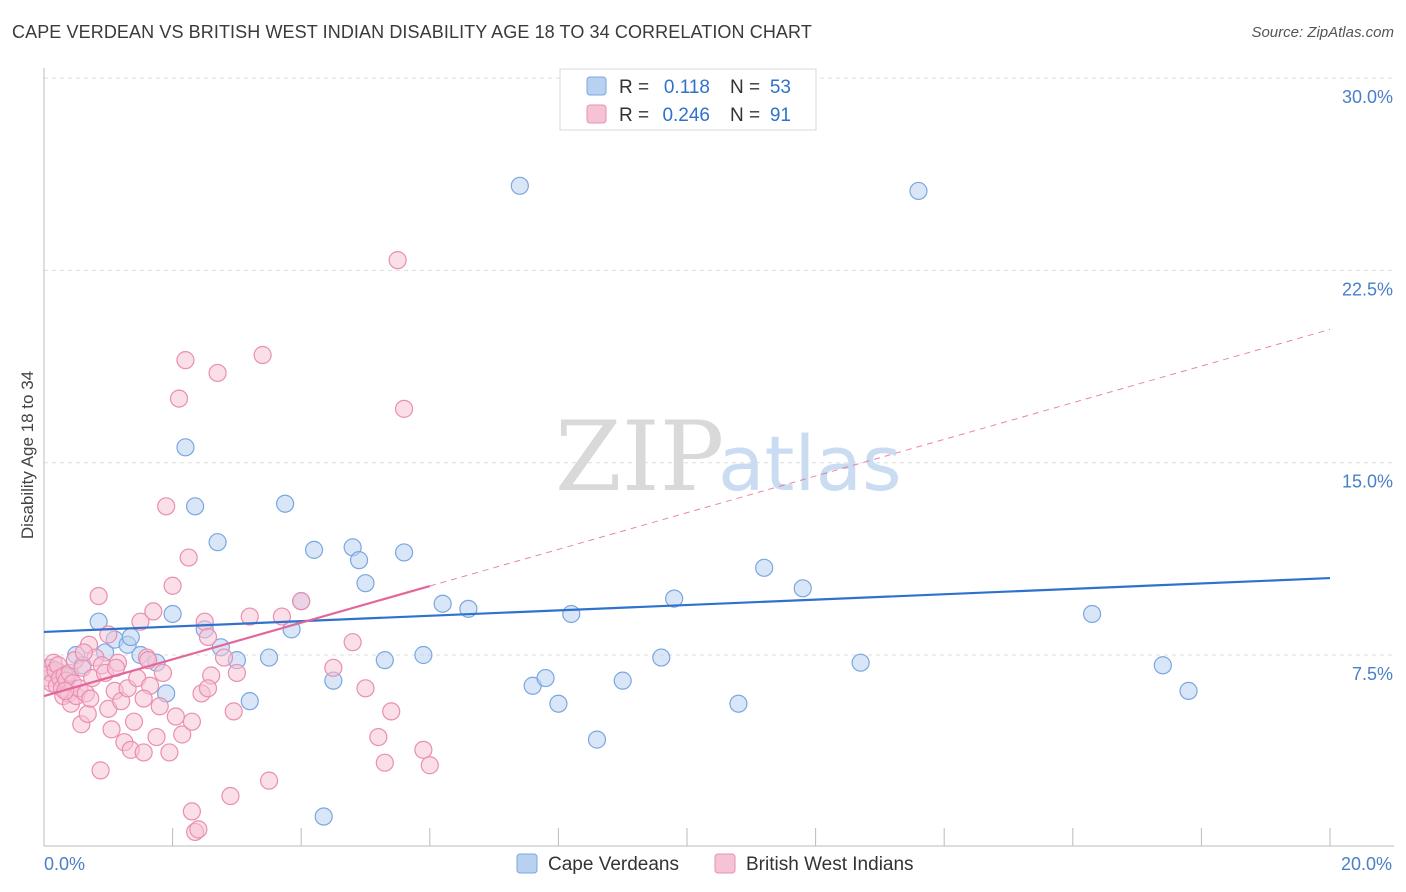 The image size is (1406, 892). Describe the element at coordinates (596, 86) in the screenshot. I see `legend-swatch-blue` at that location.